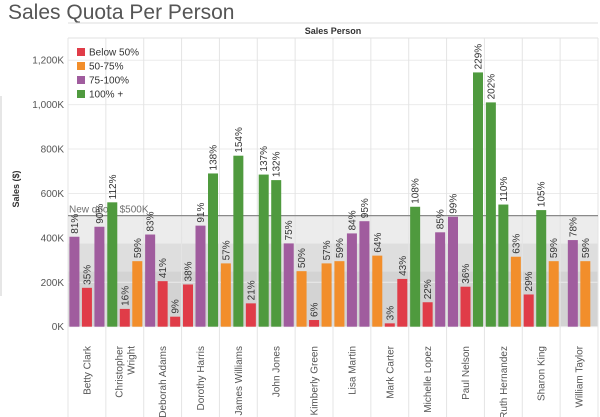  I want to click on data-label: 41%, so click(163, 268).